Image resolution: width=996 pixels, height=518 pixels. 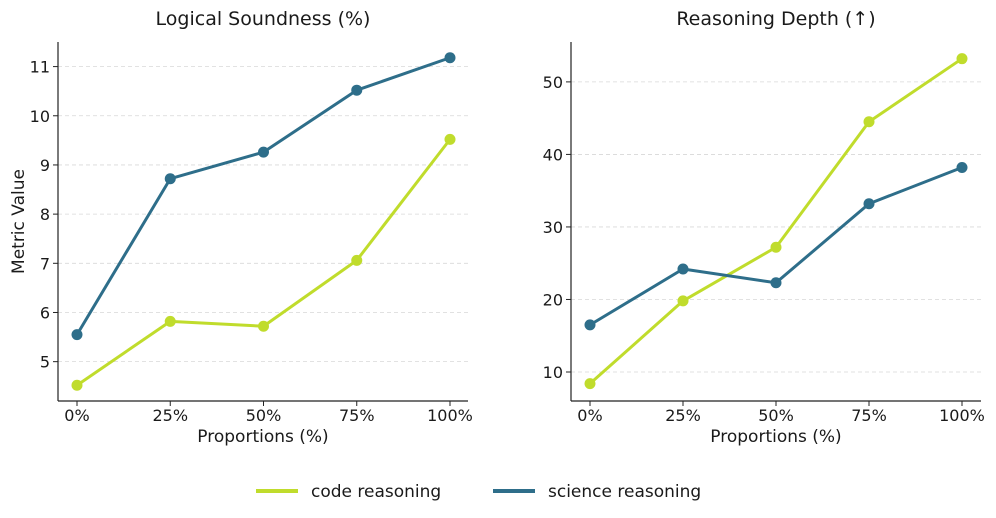 What do you see at coordinates (553, 82) in the screenshot?
I see `panel2-y-tick-label: 50` at bounding box center [553, 82].